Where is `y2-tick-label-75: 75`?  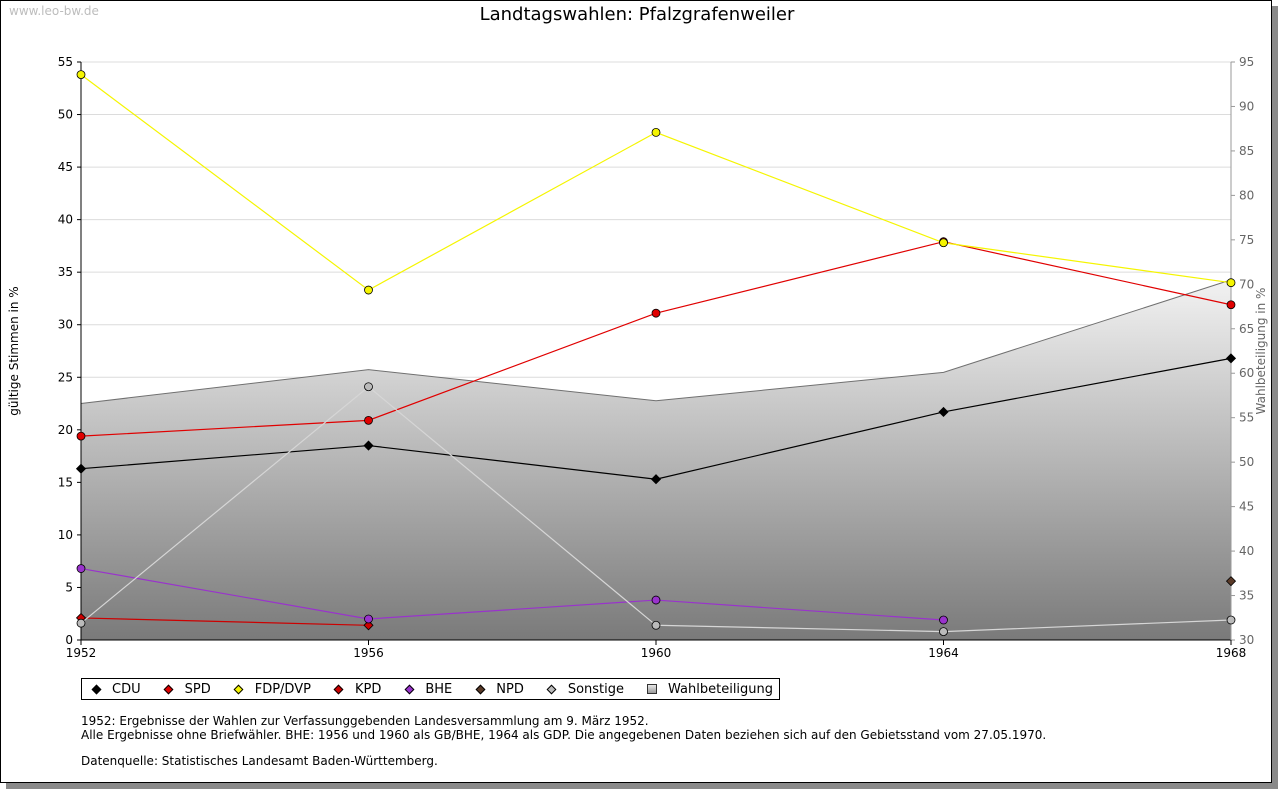
y2-tick-label-75: 75 is located at coordinates (1246, 240).